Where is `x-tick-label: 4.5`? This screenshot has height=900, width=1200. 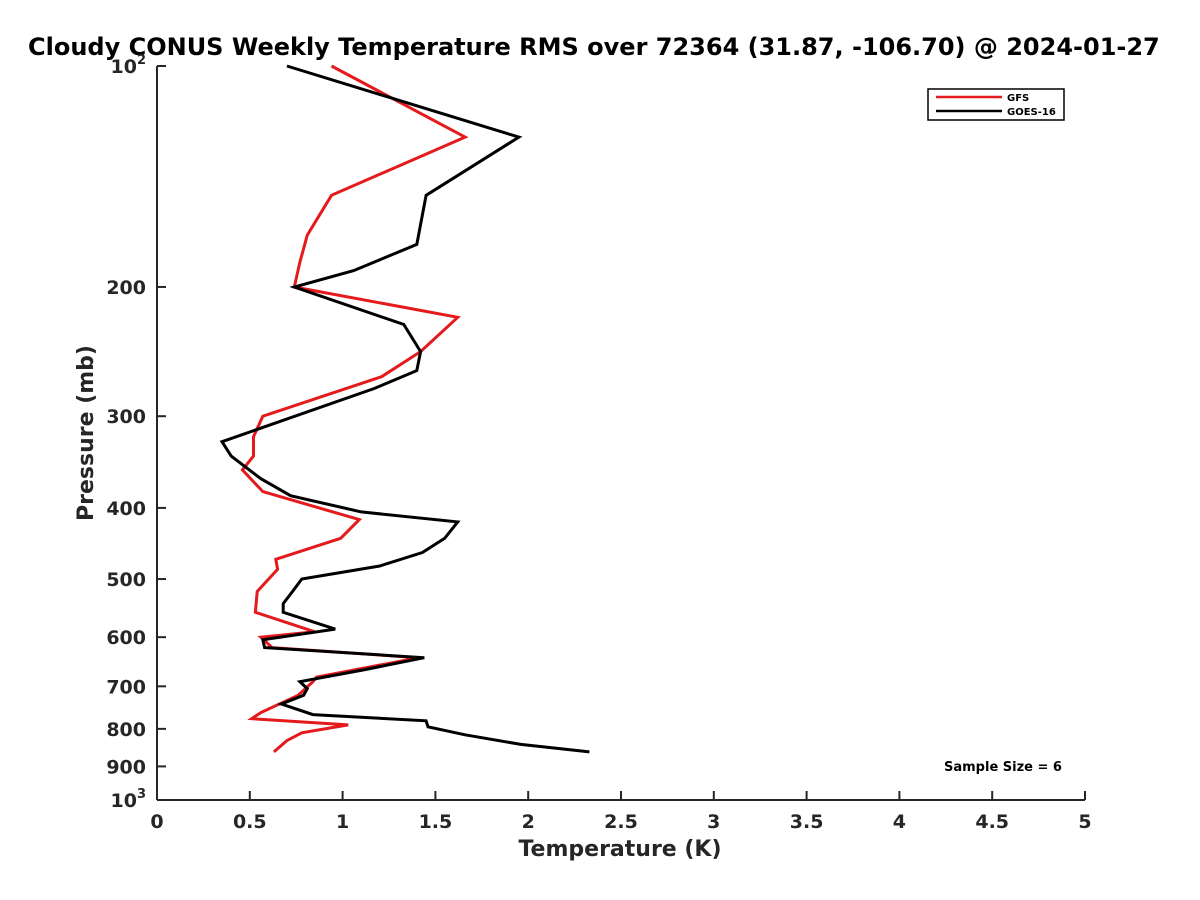 x-tick-label: 4.5 is located at coordinates (992, 822).